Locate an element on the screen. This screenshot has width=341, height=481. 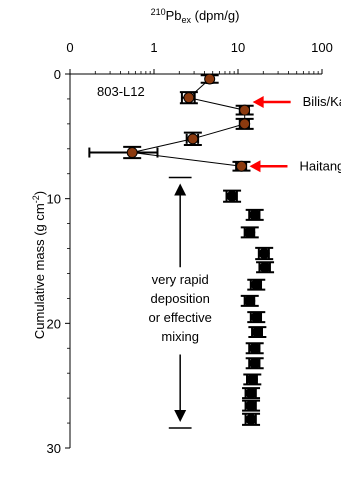
y-tick-label: 30 is located at coordinates (54, 448).